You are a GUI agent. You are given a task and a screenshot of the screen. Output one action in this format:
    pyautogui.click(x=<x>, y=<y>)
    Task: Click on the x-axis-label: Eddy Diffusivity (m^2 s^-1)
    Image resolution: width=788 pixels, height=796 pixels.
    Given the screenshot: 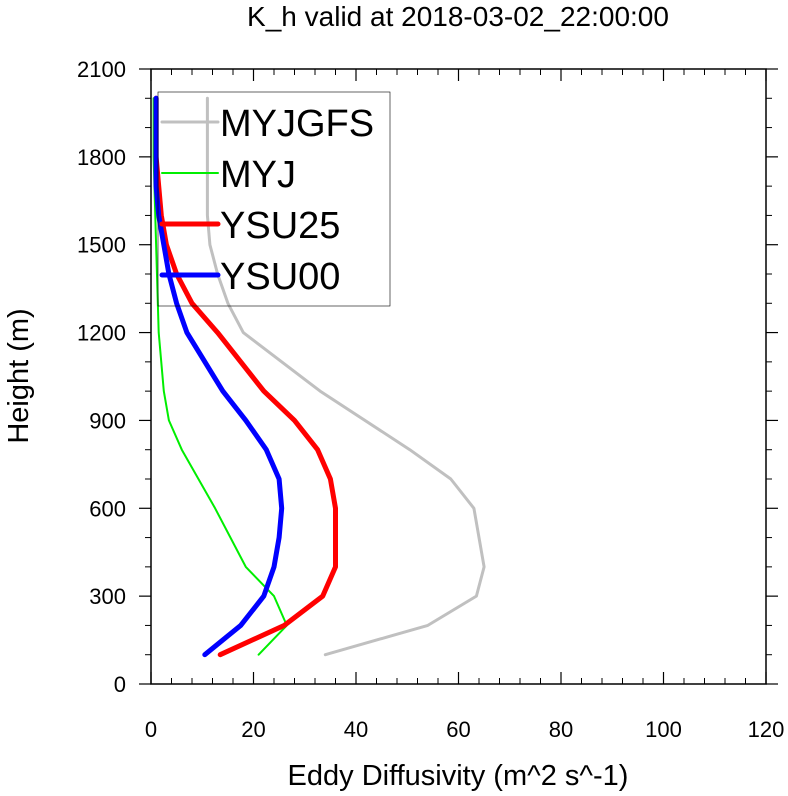 What is the action you would take?
    pyautogui.click(x=458, y=776)
    